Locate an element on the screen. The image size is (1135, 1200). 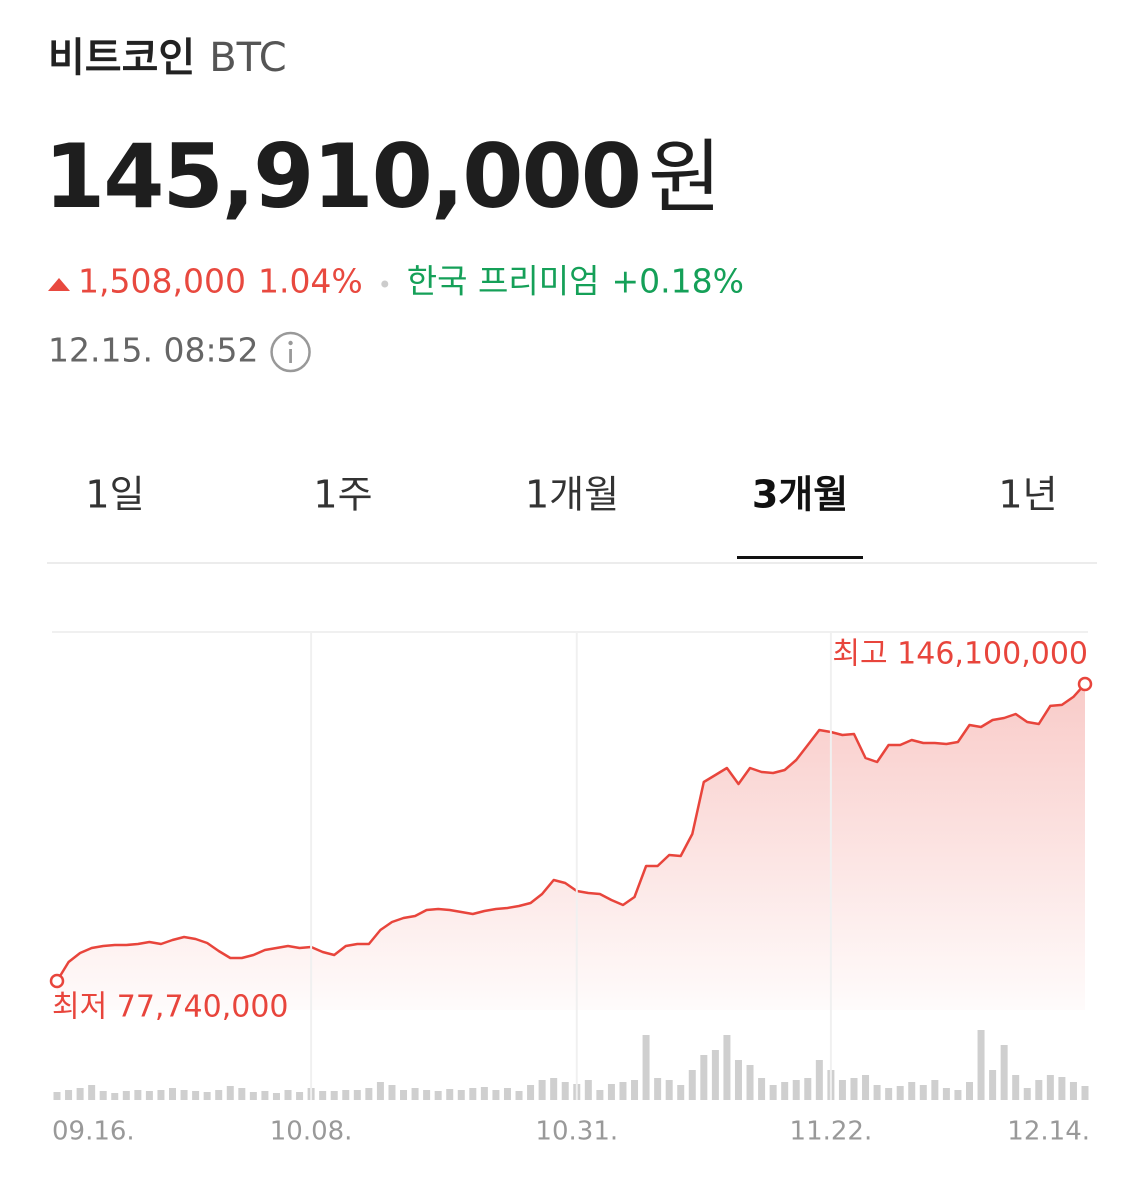
premium-label: 한국 프리미엄 is located at coordinates (503, 281).